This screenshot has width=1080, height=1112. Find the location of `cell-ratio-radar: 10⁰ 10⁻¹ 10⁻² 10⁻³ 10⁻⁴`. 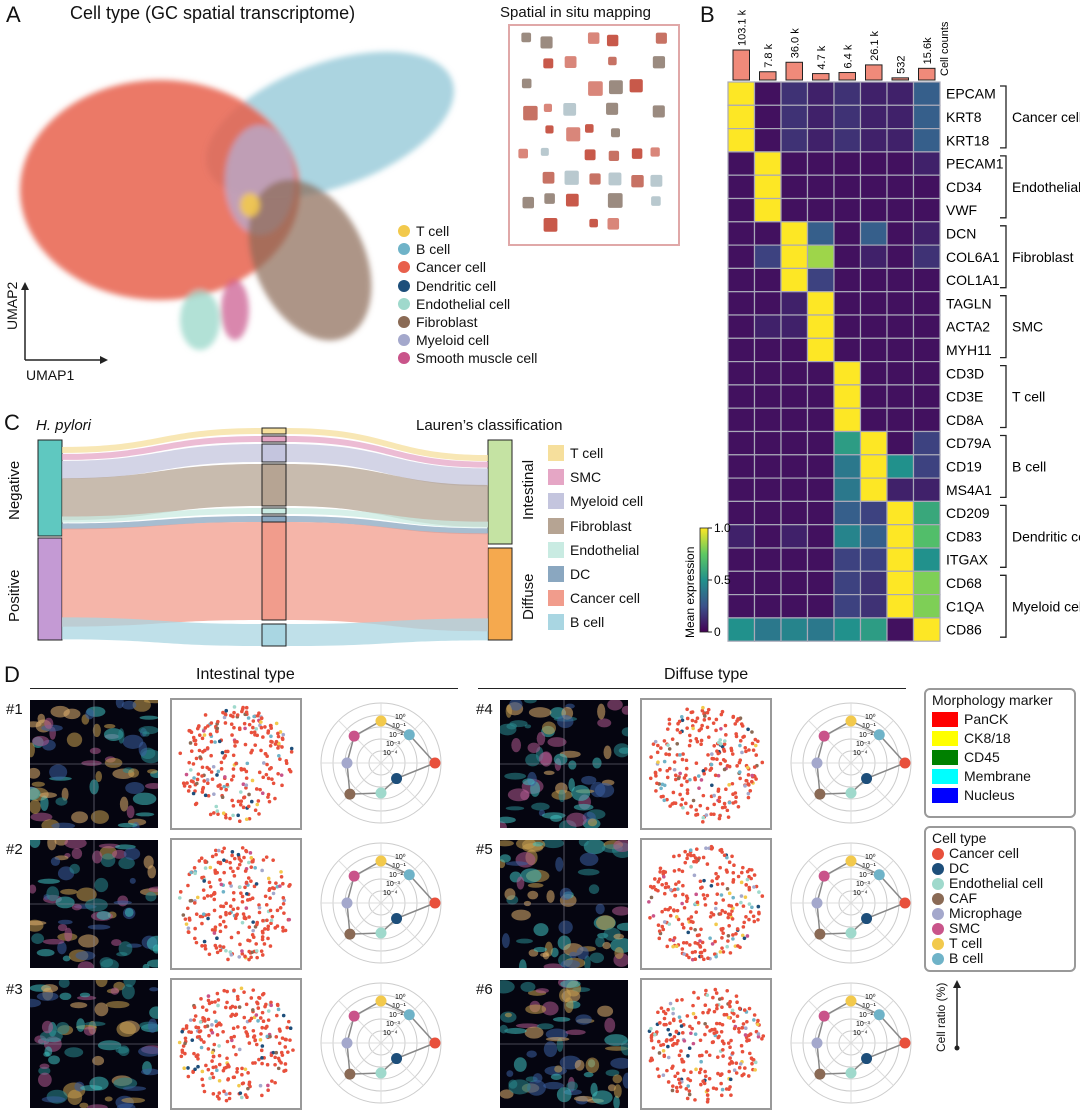

cell-ratio-radar: 10⁰ 10⁻¹ 10⁻² 10⁻³ 10⁻⁴ is located at coordinates (381, 903).